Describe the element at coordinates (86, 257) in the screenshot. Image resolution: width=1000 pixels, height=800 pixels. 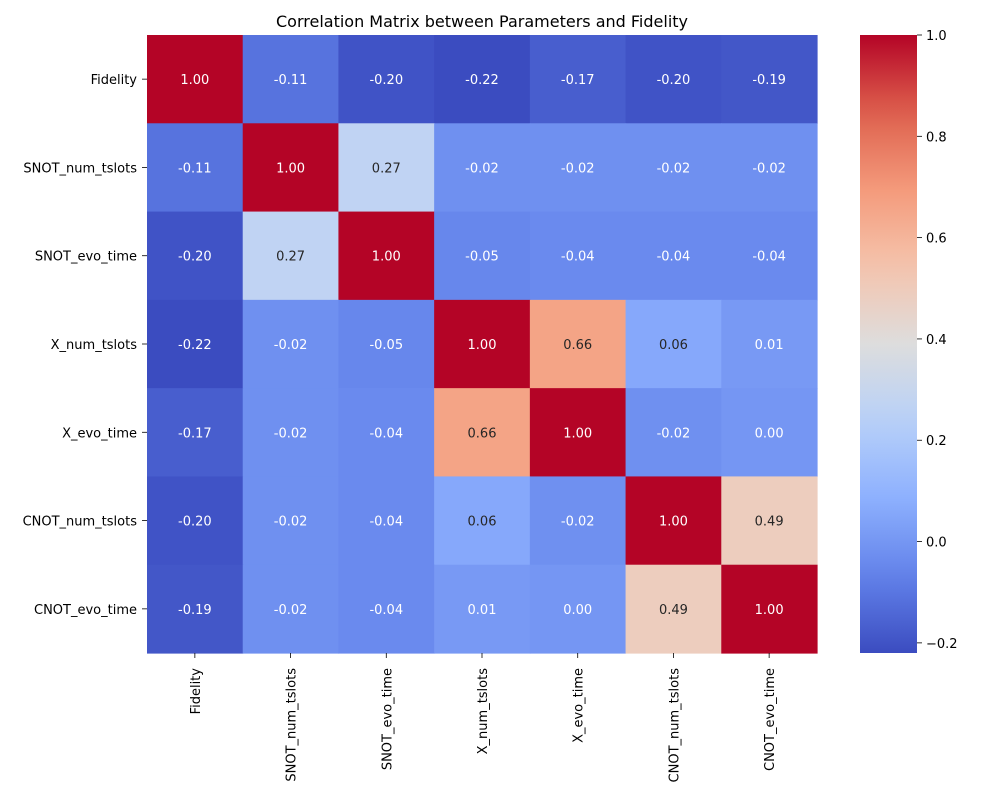
I see `row-tick-label: SNOT_evo_time` at that location.